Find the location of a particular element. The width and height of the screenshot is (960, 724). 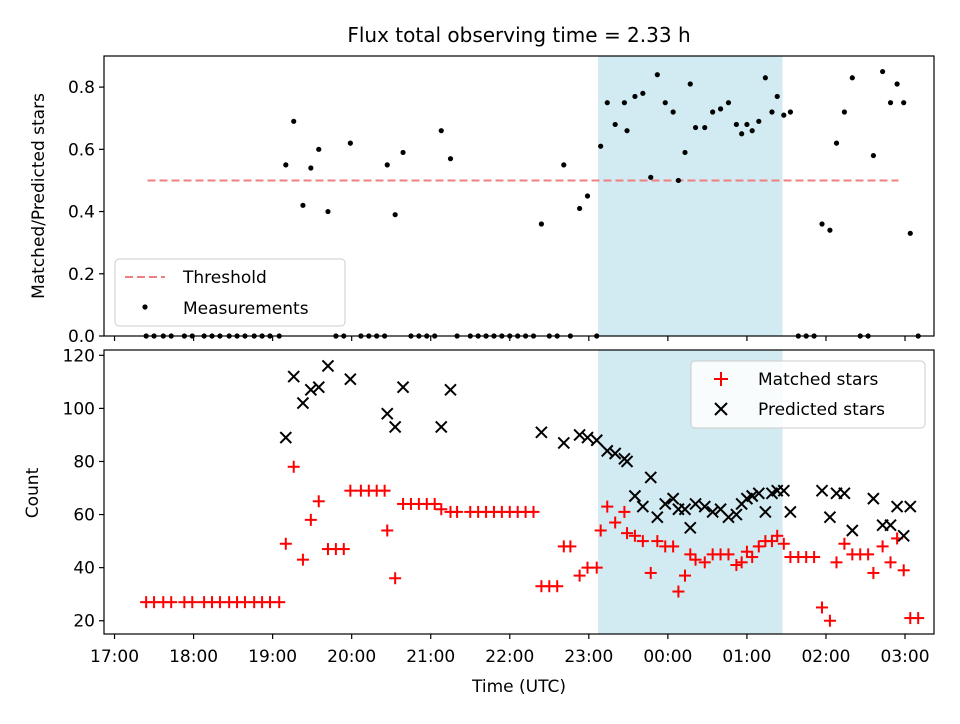

y-tick-label: 0.0 is located at coordinates (81, 337).